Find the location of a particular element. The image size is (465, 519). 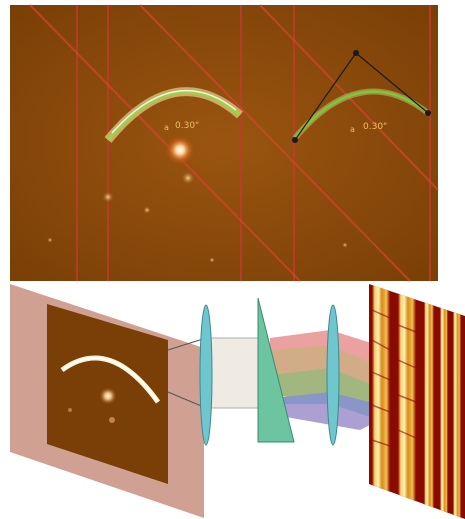

inset-lensing-image is located at coordinates (107, 394).